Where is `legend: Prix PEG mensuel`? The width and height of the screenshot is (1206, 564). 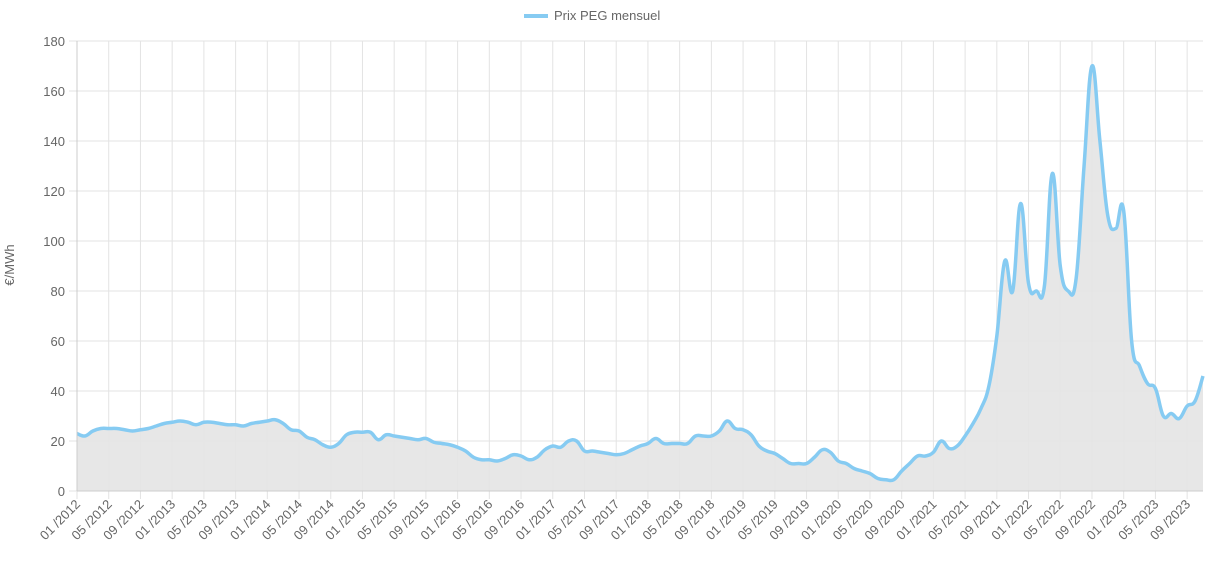 legend: Prix PEG mensuel is located at coordinates (592, 15).